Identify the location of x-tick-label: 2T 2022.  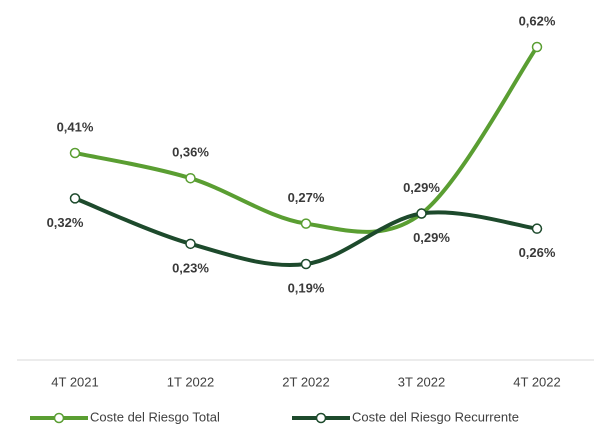
(305, 381).